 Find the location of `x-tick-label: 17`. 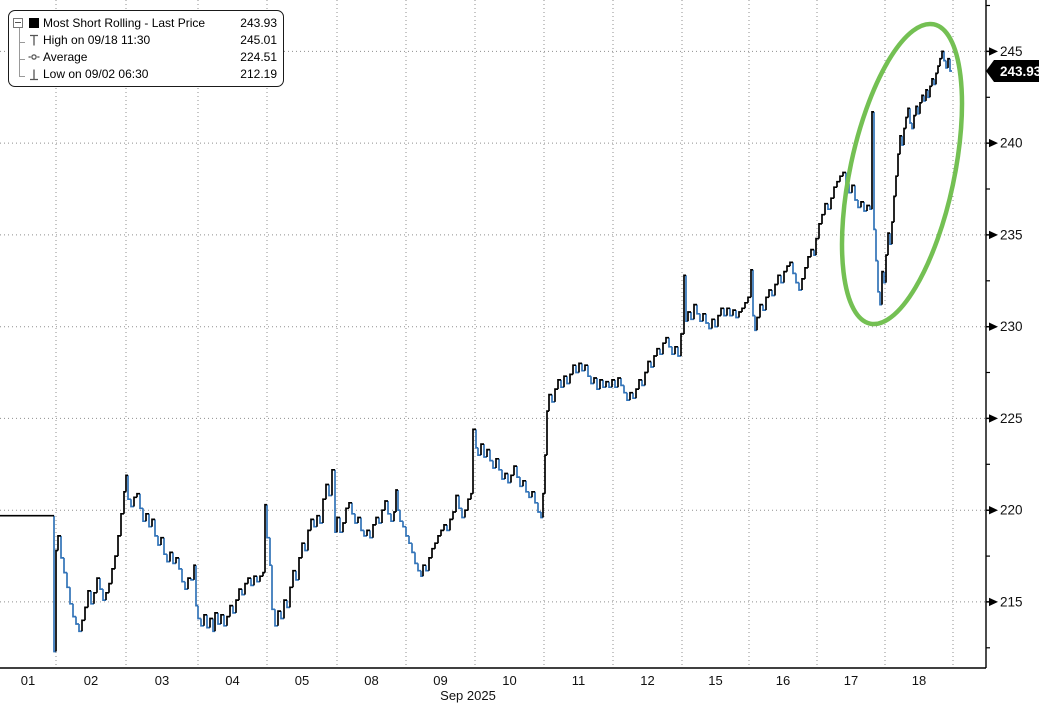

x-tick-label: 17 is located at coordinates (851, 680).